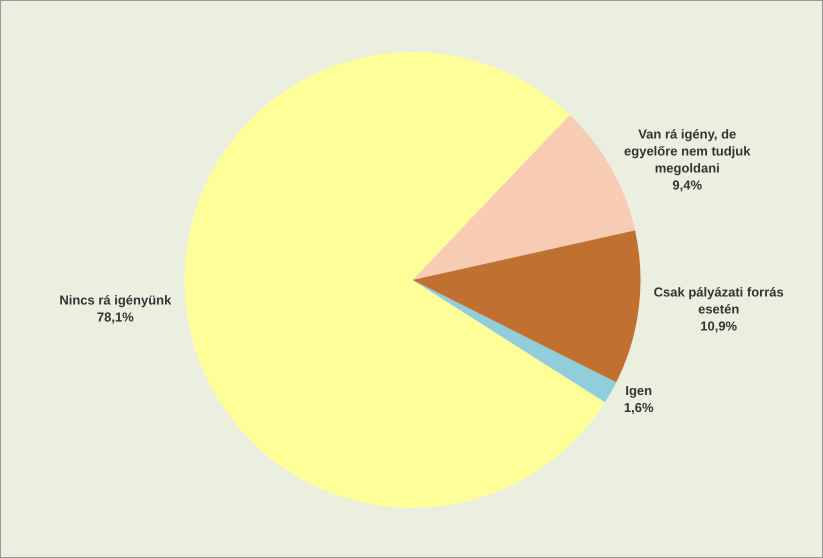 The height and width of the screenshot is (558, 823). I want to click on data-label: 1,6%, so click(639, 407).